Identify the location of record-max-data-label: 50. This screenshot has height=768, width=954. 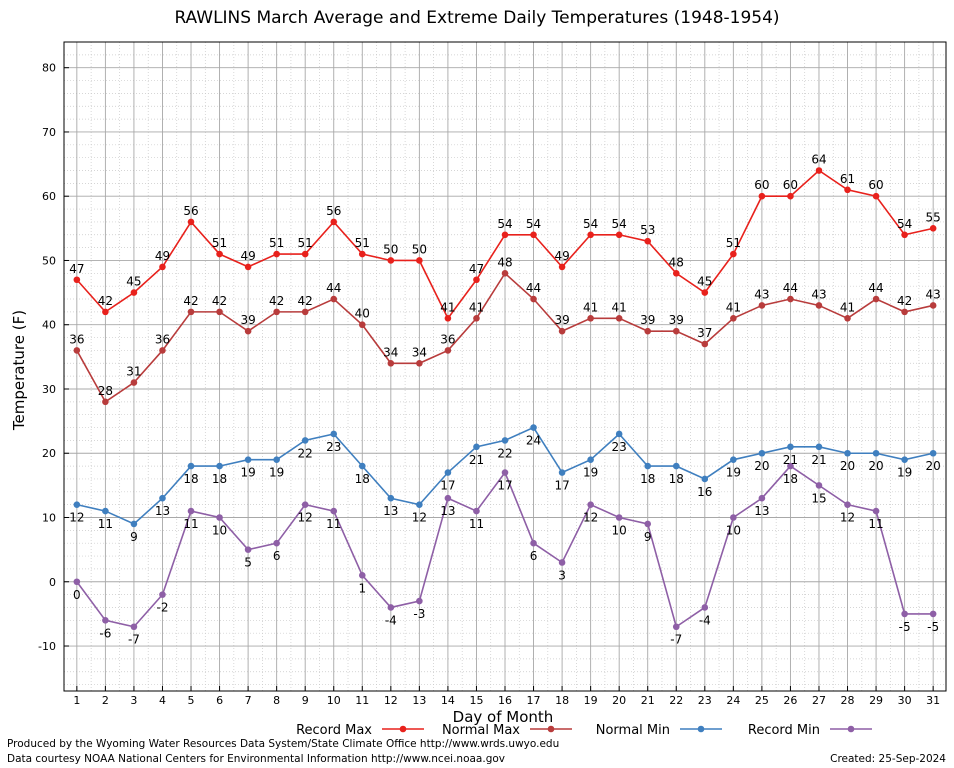
(390, 249).